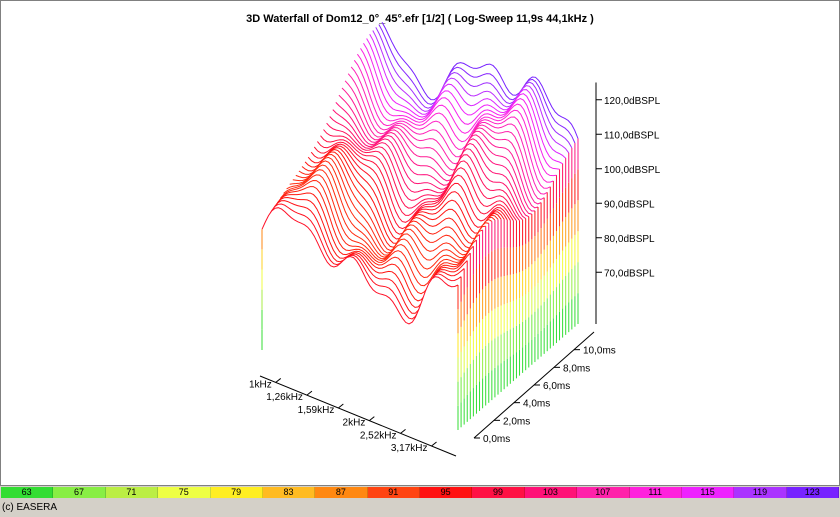  Describe the element at coordinates (496, 439) in the screenshot. I see `time-tick-label: 0,0ms` at that location.